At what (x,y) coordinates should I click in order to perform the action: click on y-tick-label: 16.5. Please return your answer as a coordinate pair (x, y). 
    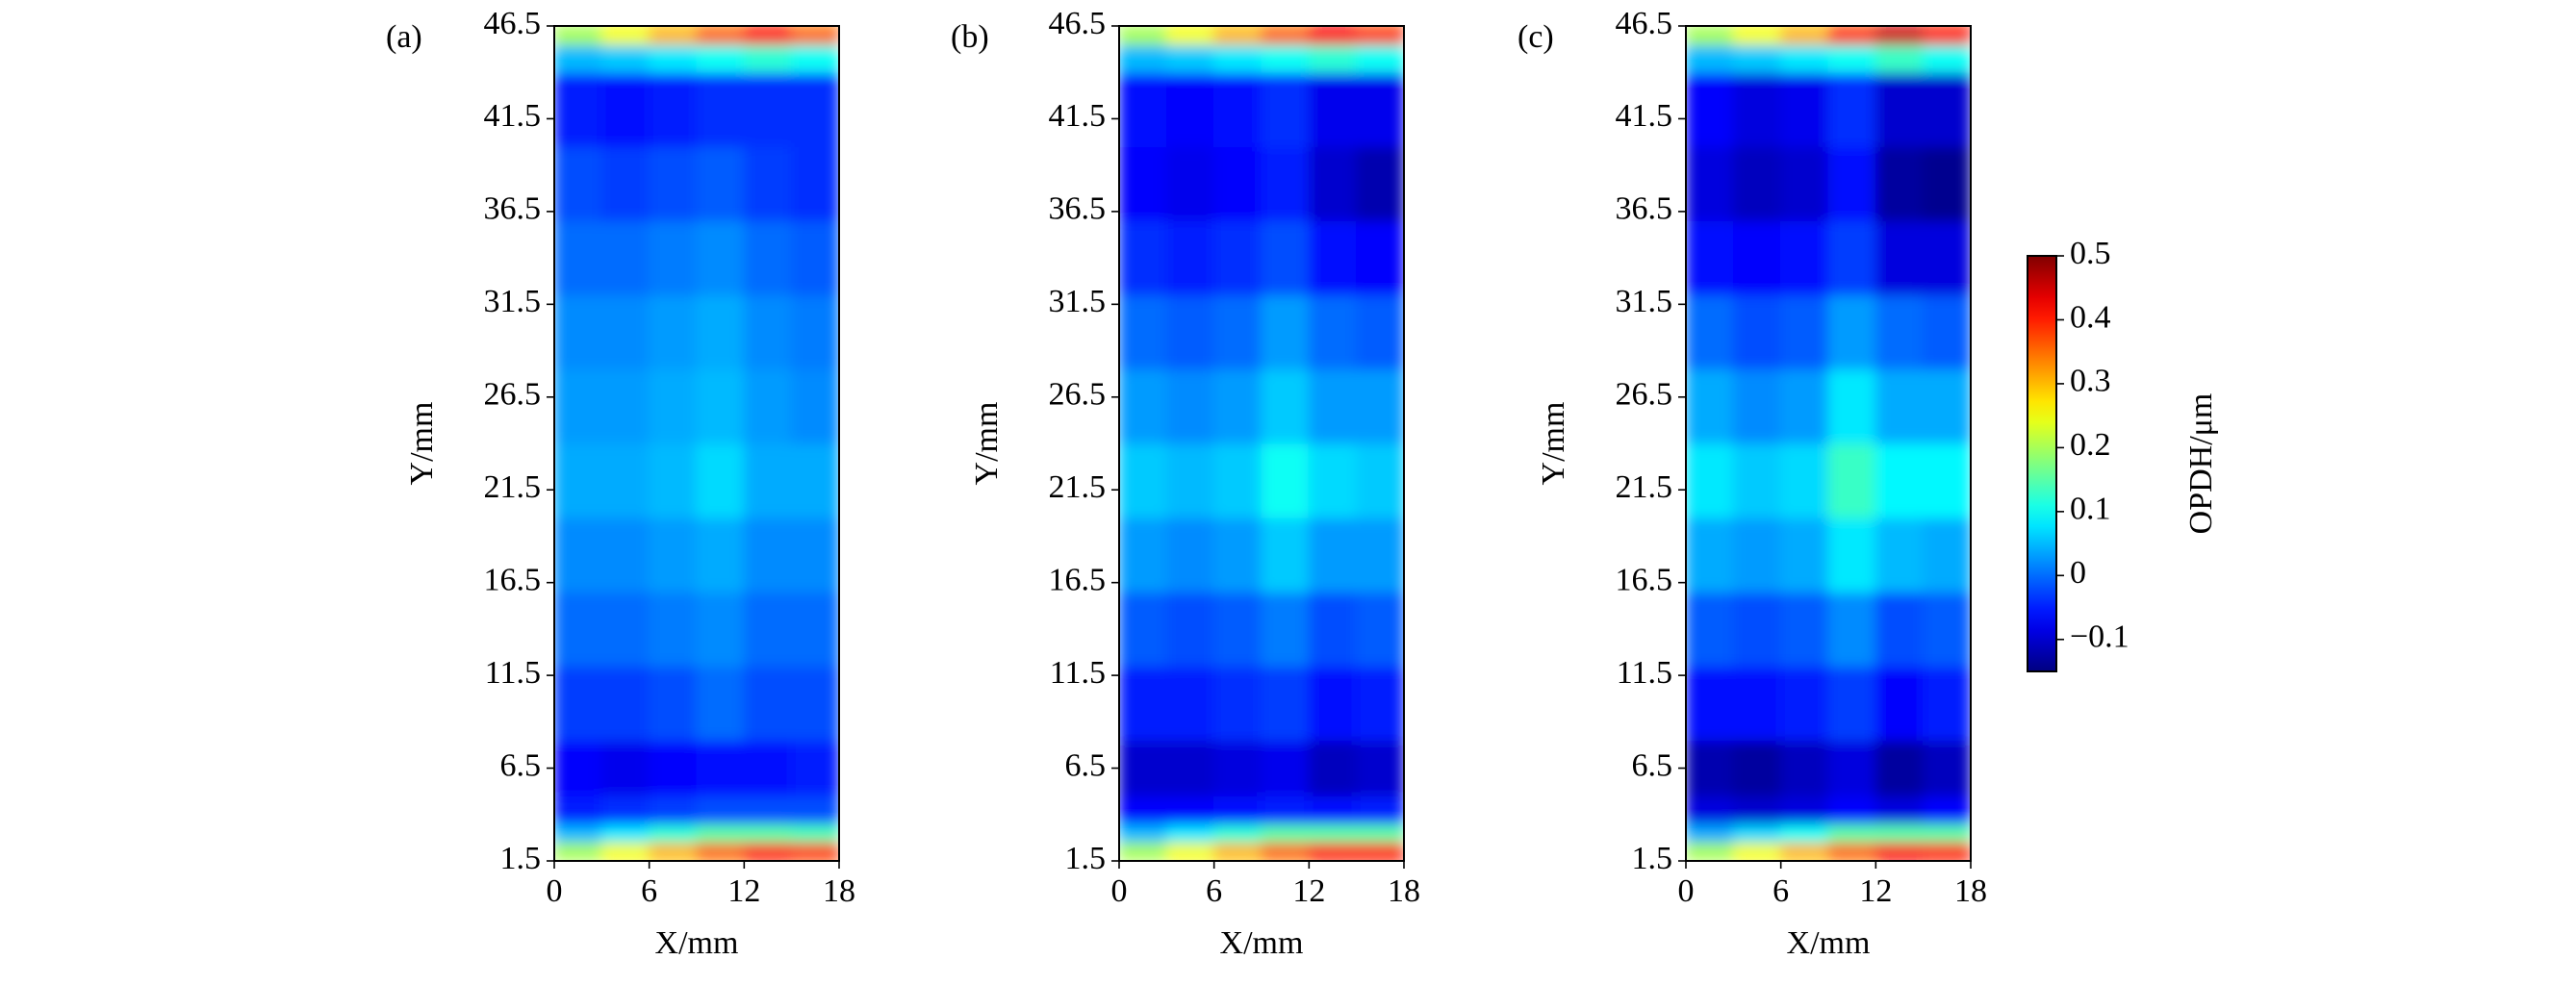
    Looking at the image, I should click on (1644, 580).